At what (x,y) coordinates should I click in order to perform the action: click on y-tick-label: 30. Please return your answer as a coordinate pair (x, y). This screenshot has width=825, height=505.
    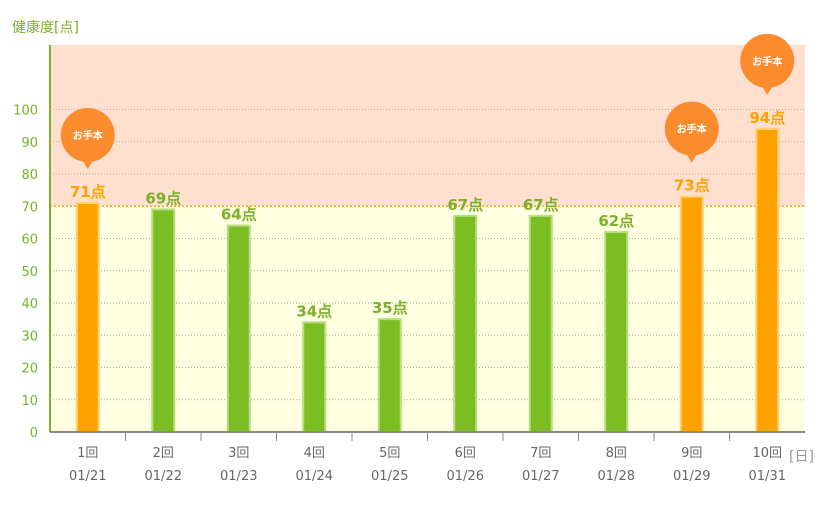
    Looking at the image, I should click on (29, 336).